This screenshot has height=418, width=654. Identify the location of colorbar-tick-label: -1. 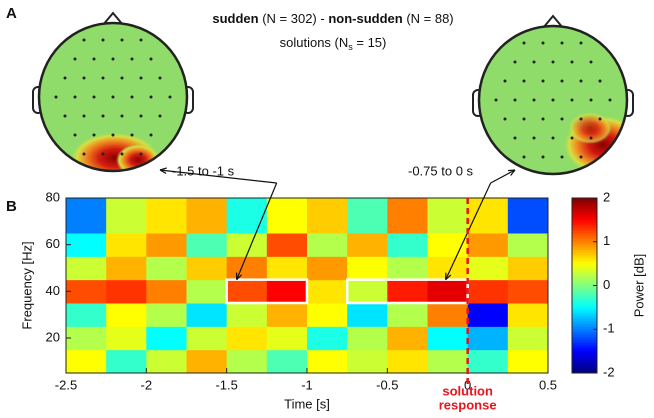
(609, 328).